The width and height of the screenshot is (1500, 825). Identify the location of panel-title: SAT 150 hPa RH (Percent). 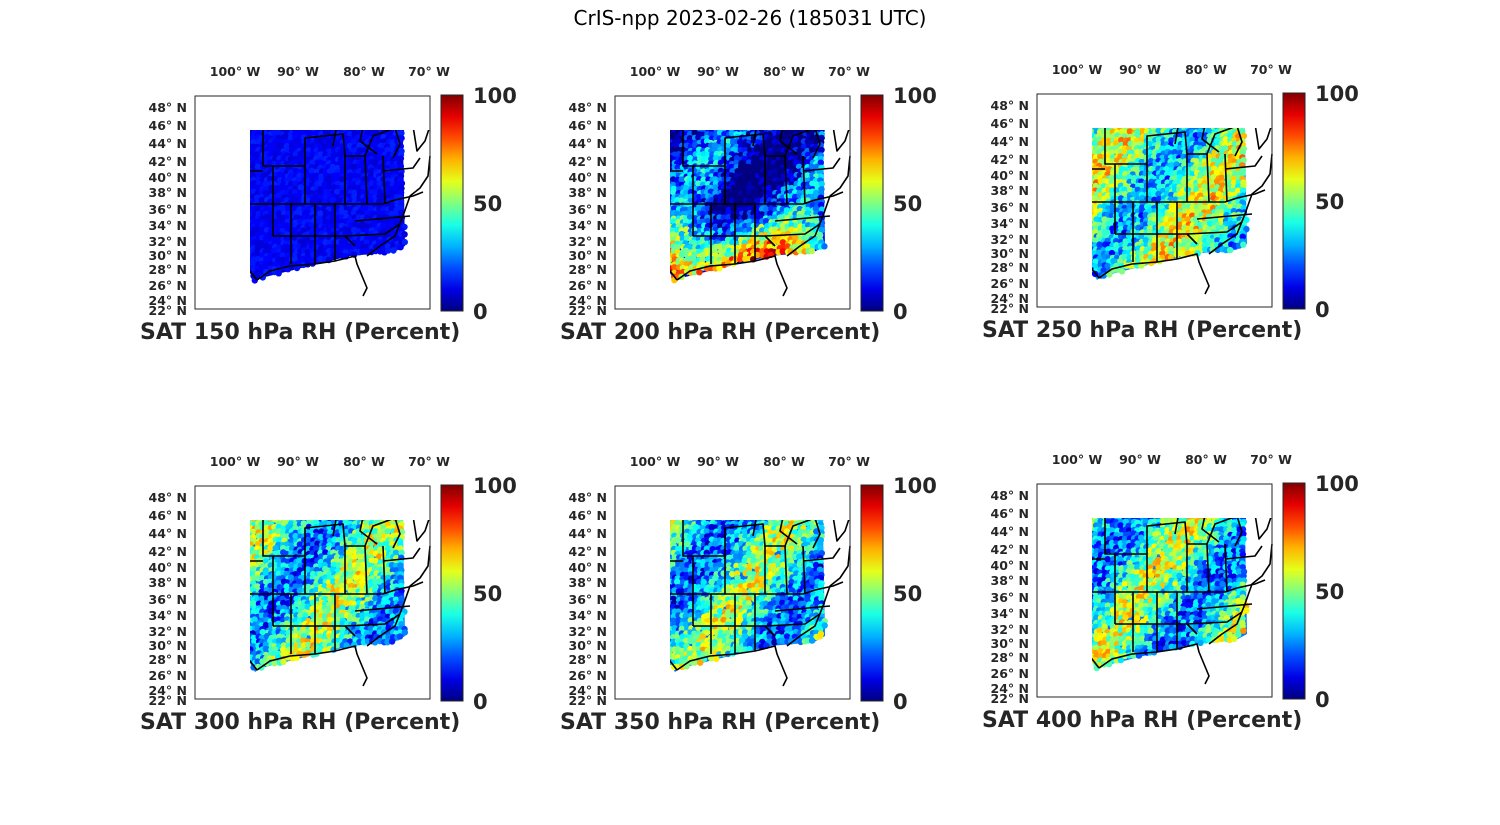
(300, 332).